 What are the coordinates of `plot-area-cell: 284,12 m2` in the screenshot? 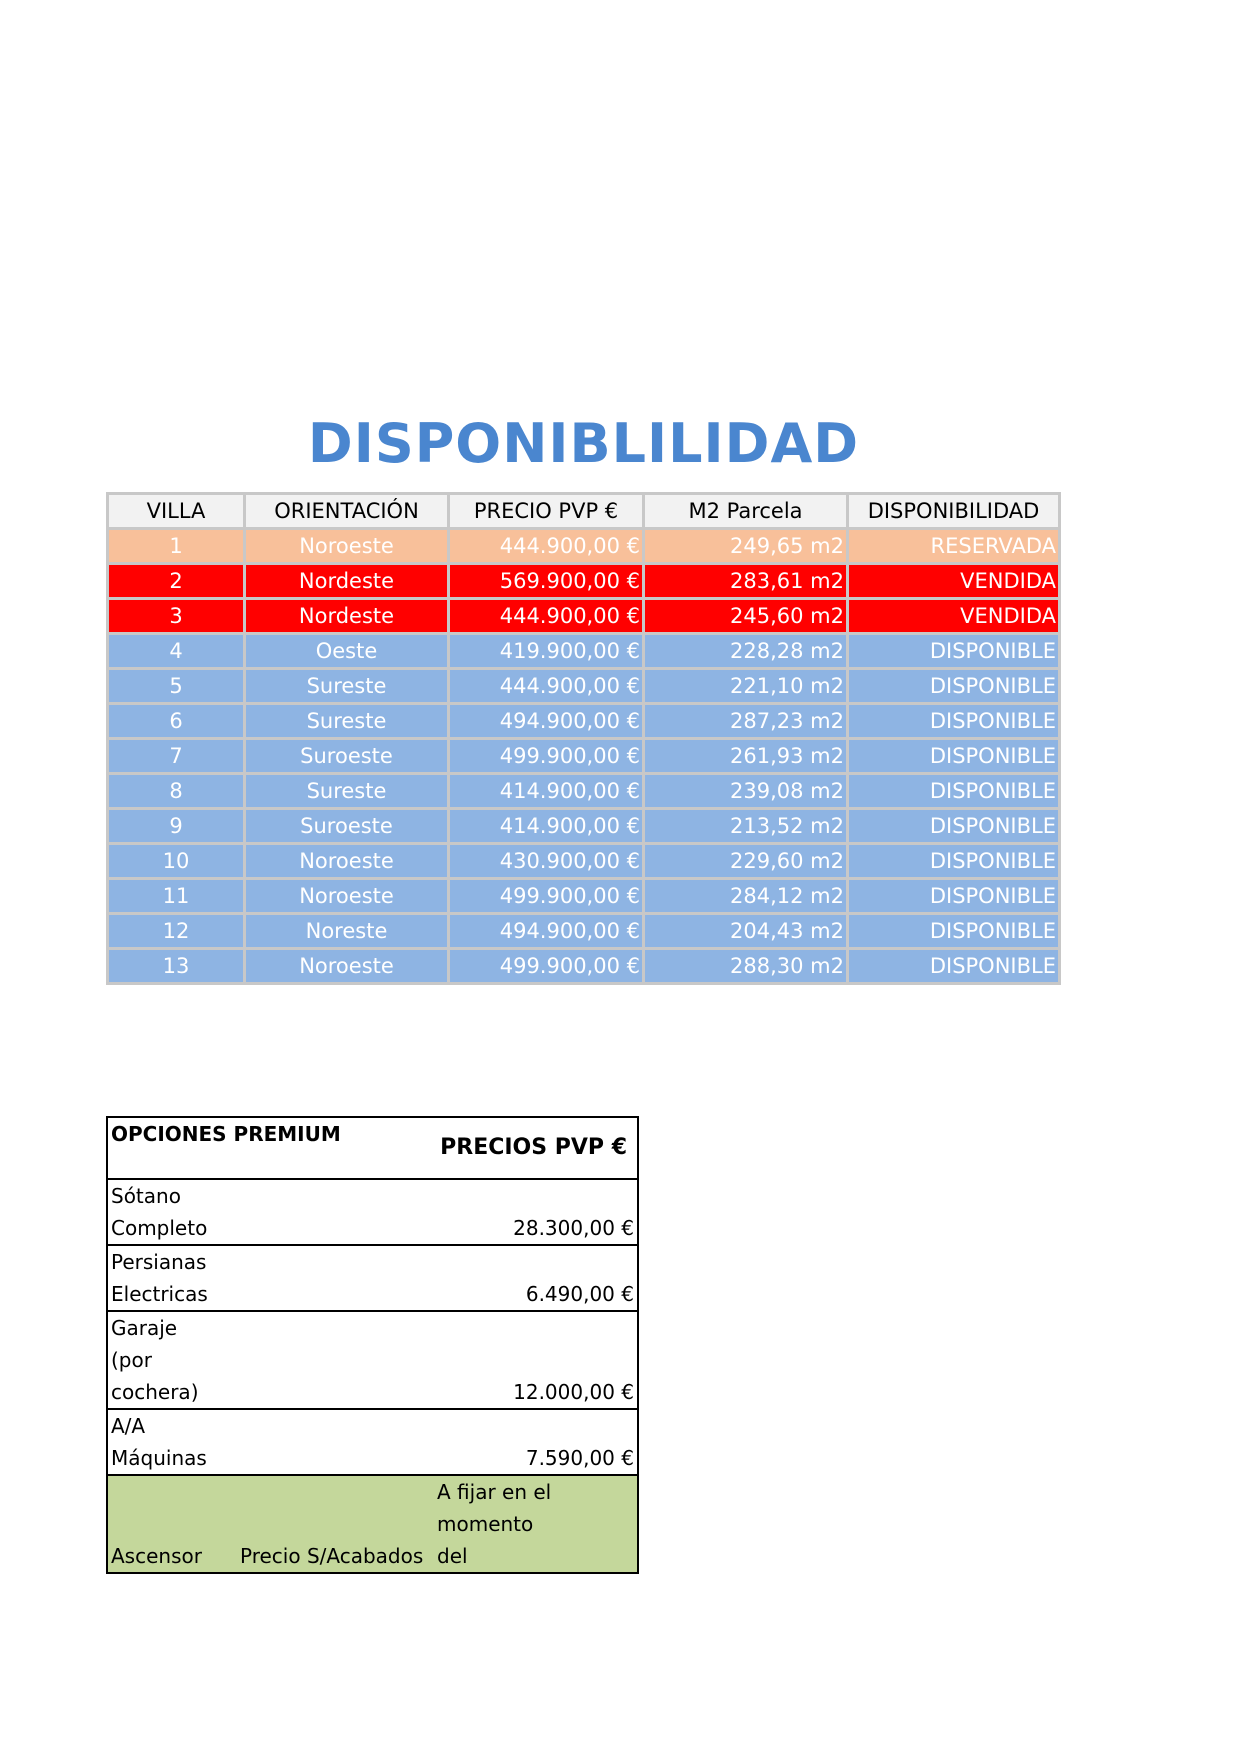 It's located at (745, 896).